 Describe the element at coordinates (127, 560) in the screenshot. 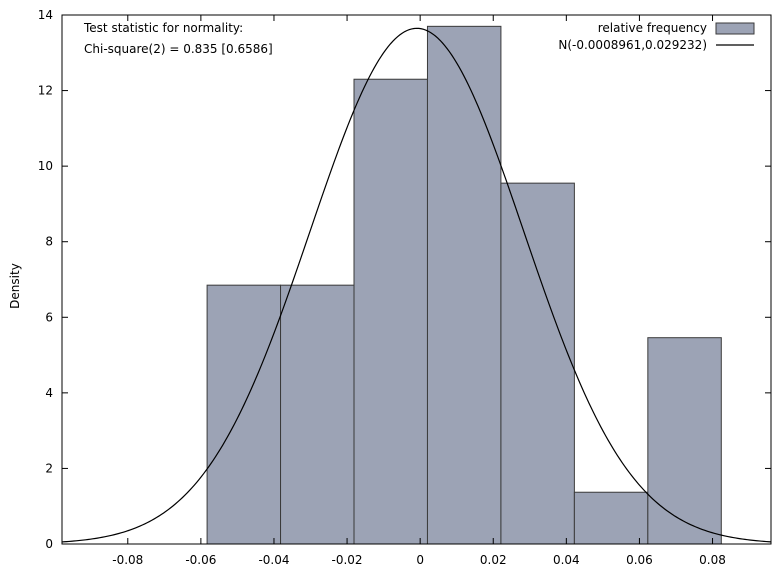

I see `x-tick-label: -0.08` at that location.